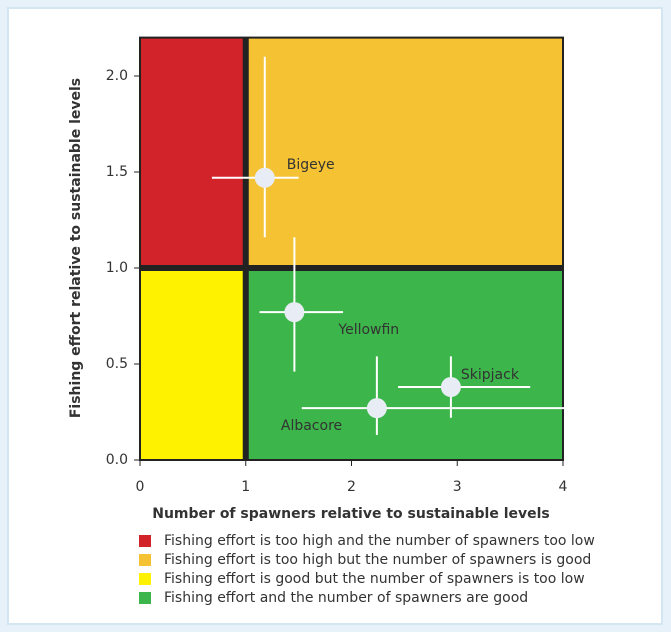 This screenshot has height=632, width=671. Describe the element at coordinates (490, 375) in the screenshot. I see `point-label: Skipjack` at that location.